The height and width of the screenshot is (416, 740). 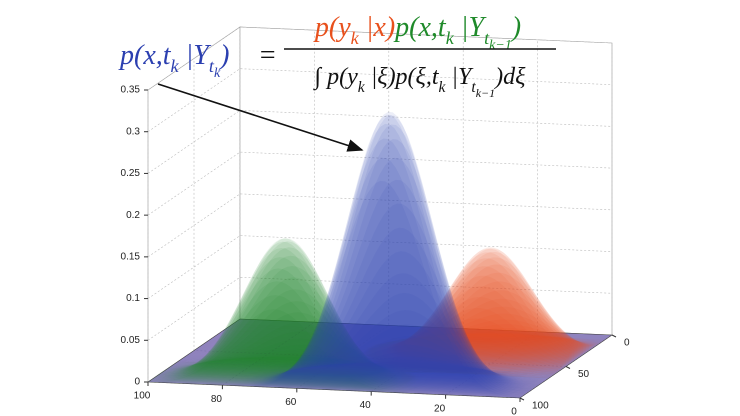 What do you see at coordinates (131, 90) in the screenshot?
I see `z-tick-label: 0.35` at bounding box center [131, 90].